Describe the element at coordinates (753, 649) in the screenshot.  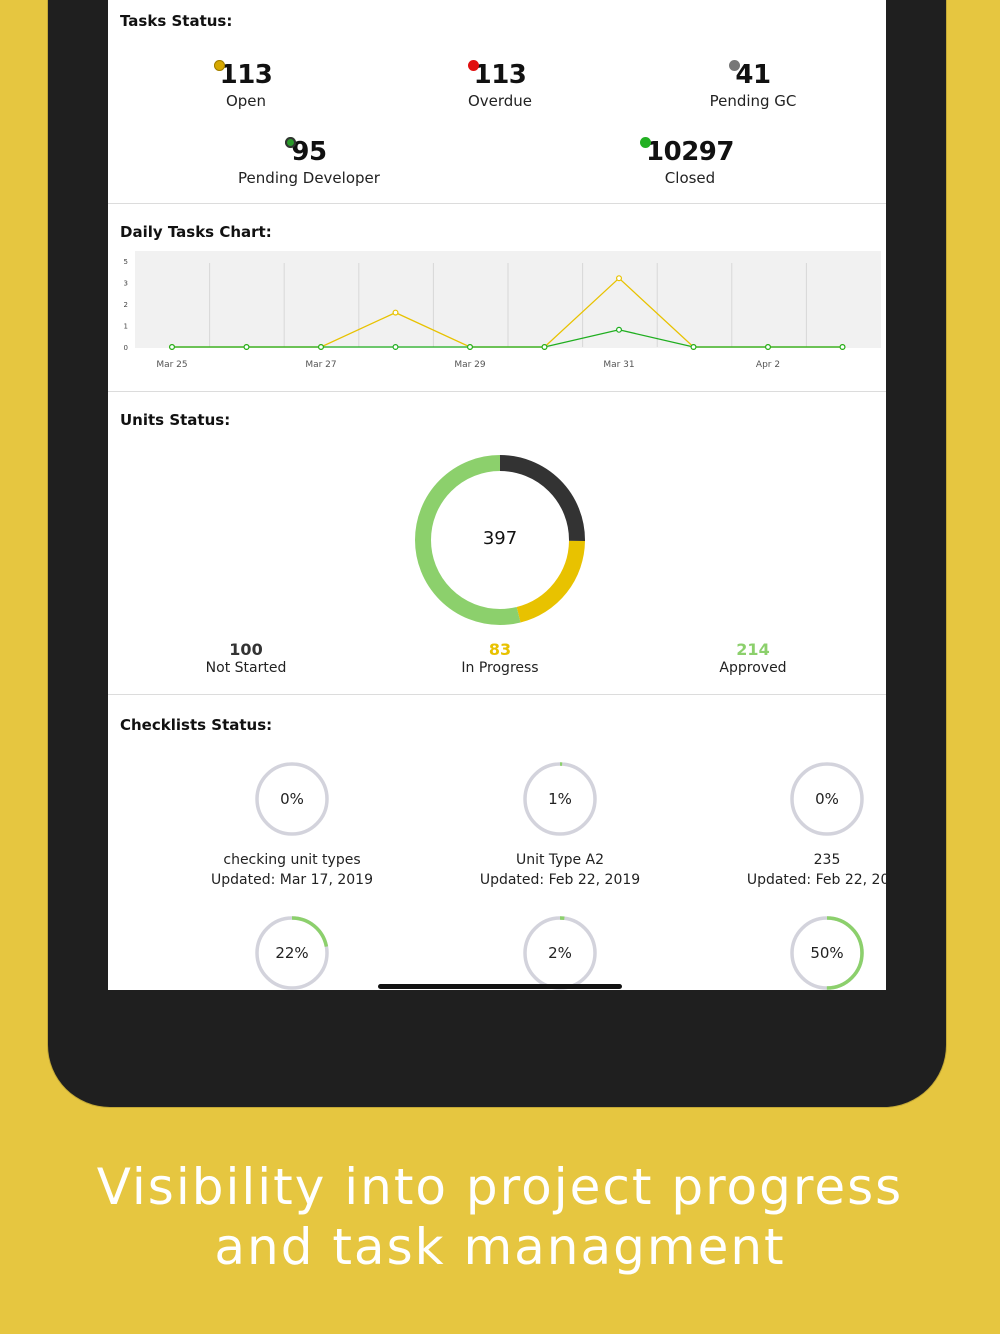
I see `unit-count: 214` at that location.